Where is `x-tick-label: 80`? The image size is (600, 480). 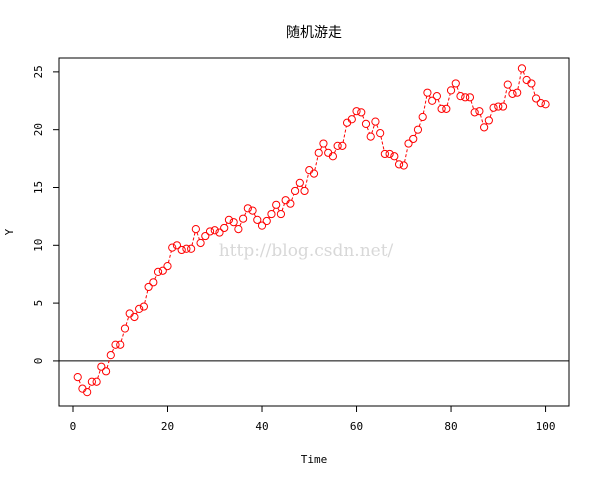 x-tick-label: 80 is located at coordinates (450, 426).